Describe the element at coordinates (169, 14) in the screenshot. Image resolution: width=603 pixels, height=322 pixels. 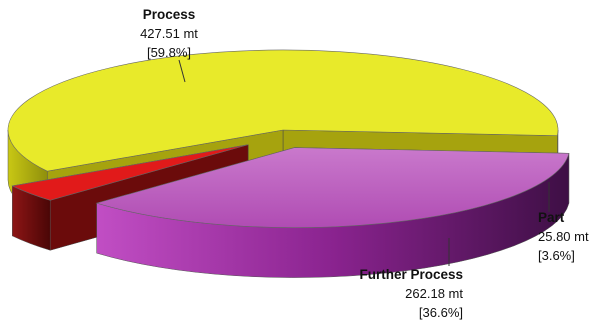
I see `slice-label-process-name: Process` at that location.